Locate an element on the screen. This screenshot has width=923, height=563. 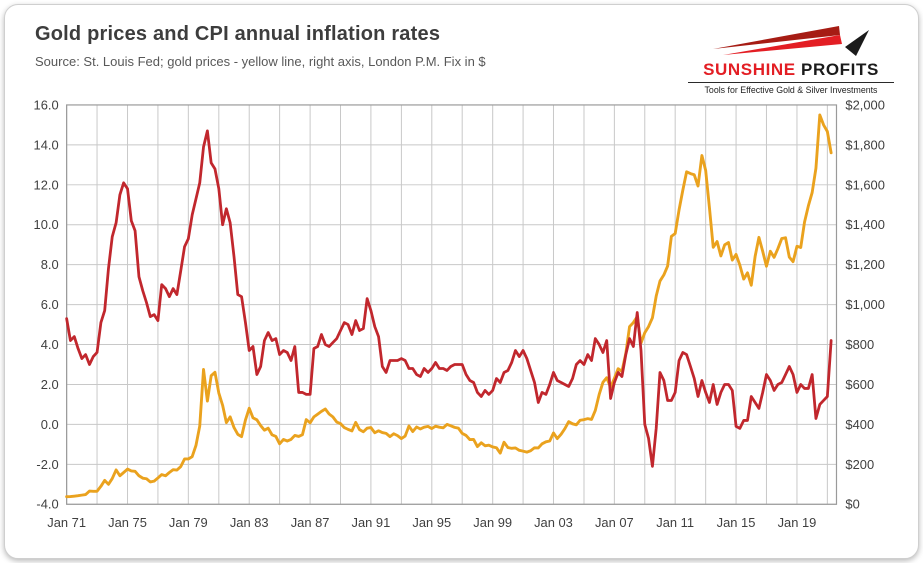
x-axis-tick-label: Jan 79 is located at coordinates (188, 522).